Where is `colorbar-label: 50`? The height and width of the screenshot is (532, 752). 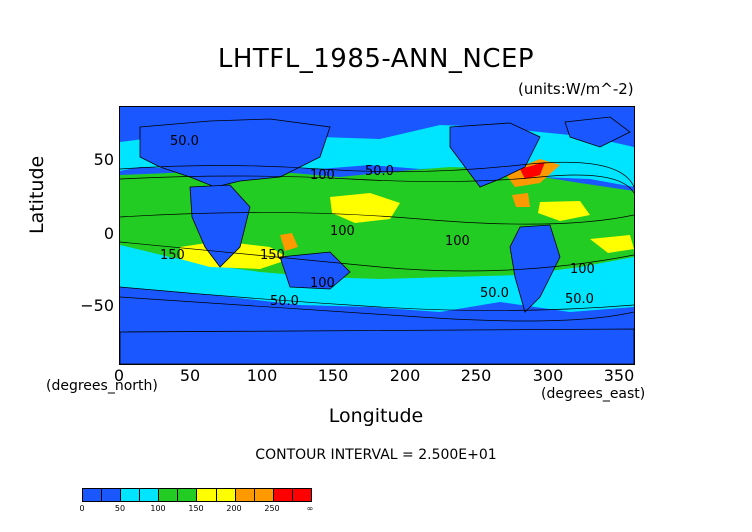
colorbar-label: 50 is located at coordinates (120, 508).